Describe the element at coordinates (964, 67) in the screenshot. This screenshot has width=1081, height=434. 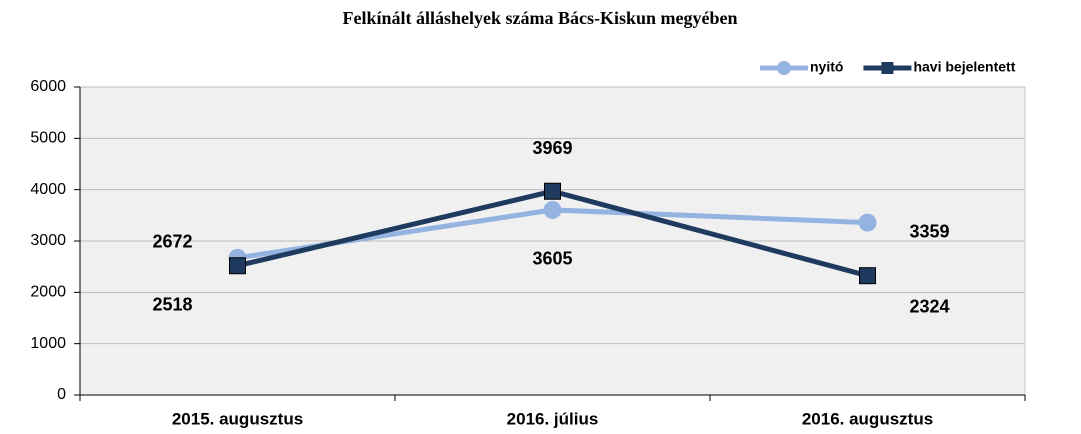
I see `legend-label: havi bejelentett` at that location.